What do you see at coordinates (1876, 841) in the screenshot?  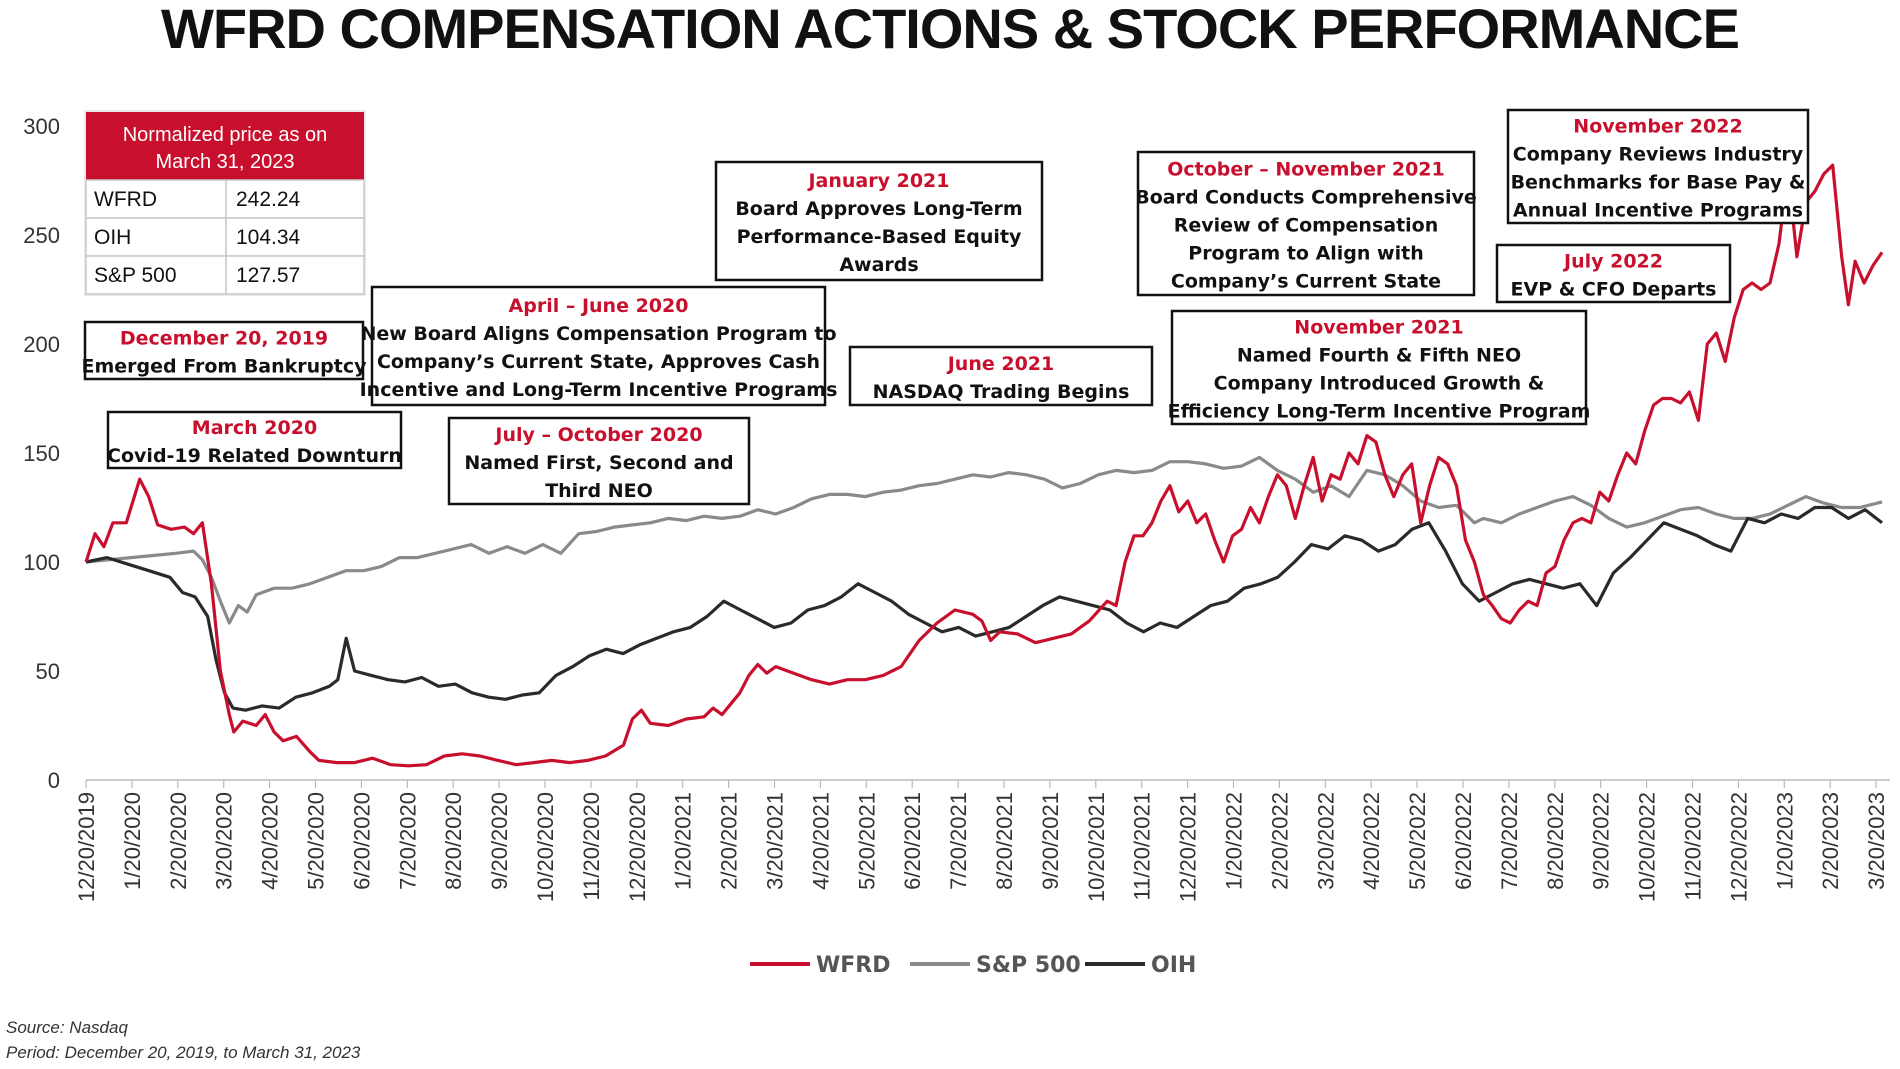 I see `x-tick-label: 3/20/2023` at bounding box center [1876, 841].